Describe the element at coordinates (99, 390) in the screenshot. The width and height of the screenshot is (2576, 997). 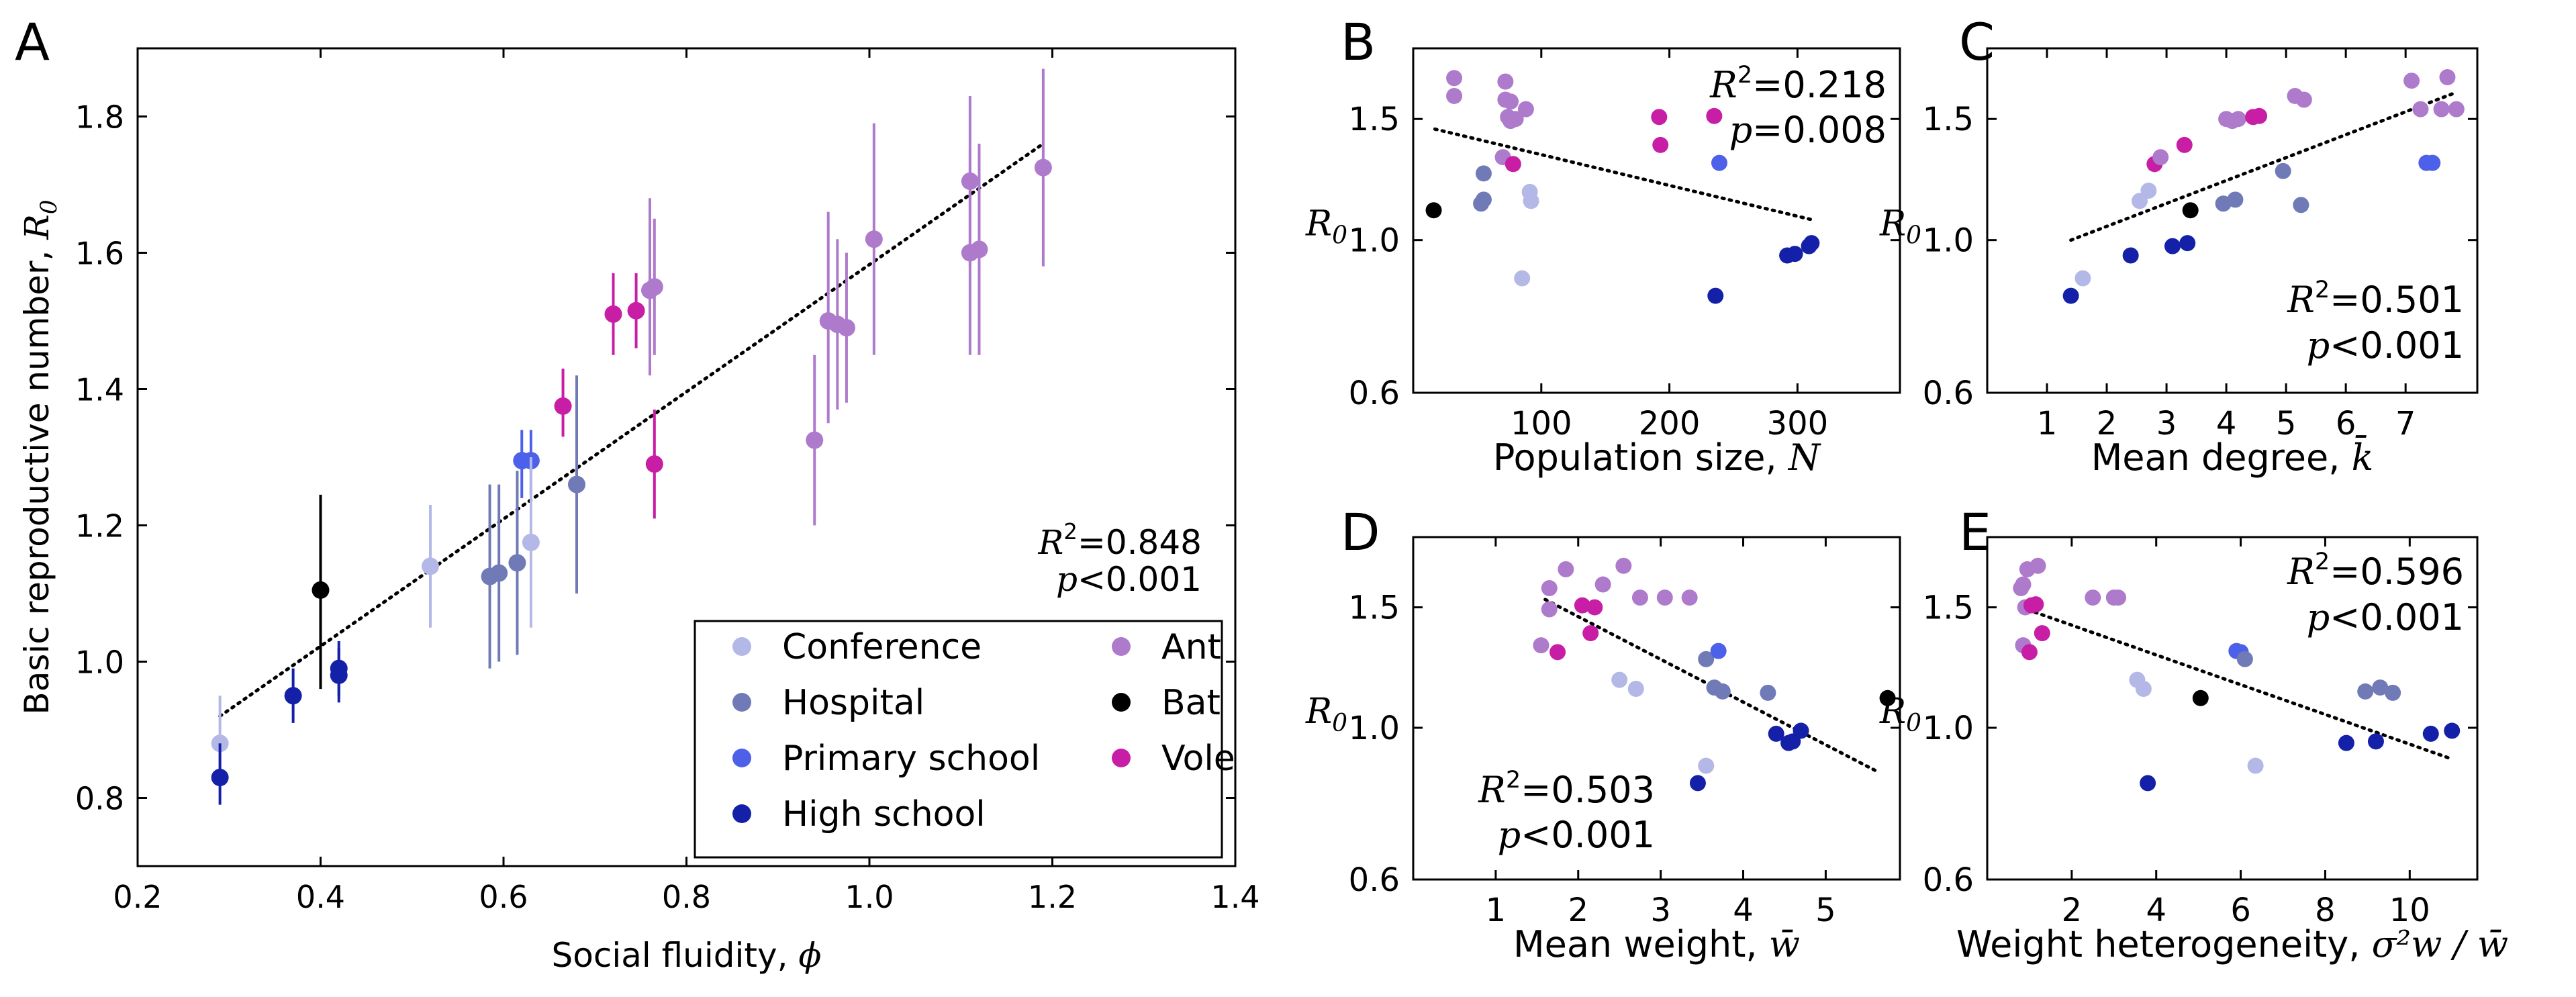
I see `y-tick-label: 1.4` at that location.